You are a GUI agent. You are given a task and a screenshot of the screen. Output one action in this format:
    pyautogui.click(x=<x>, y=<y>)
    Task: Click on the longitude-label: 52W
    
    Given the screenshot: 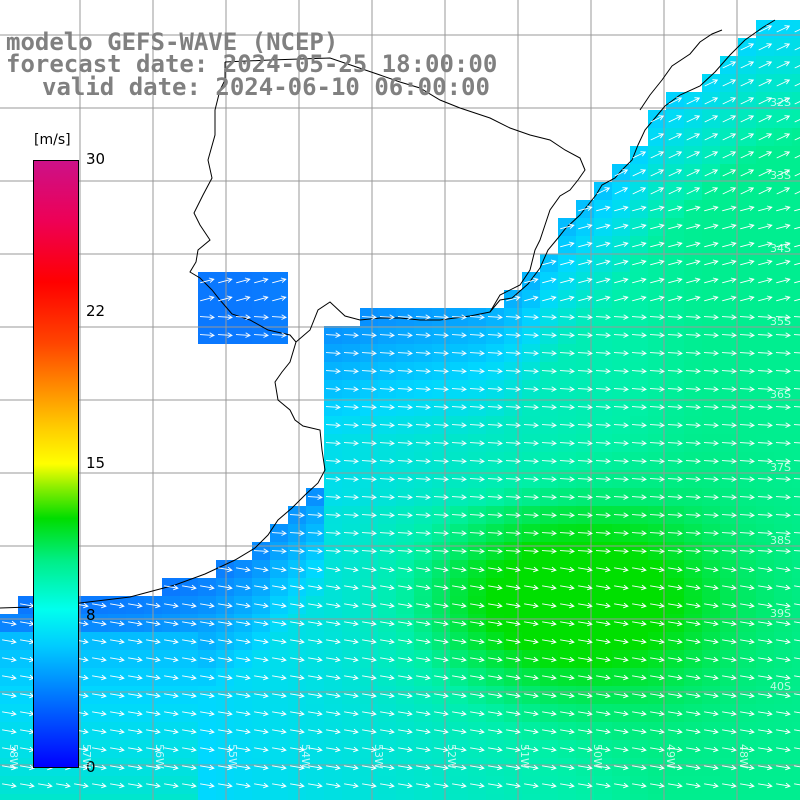 What is the action you would take?
    pyautogui.click(x=451, y=756)
    